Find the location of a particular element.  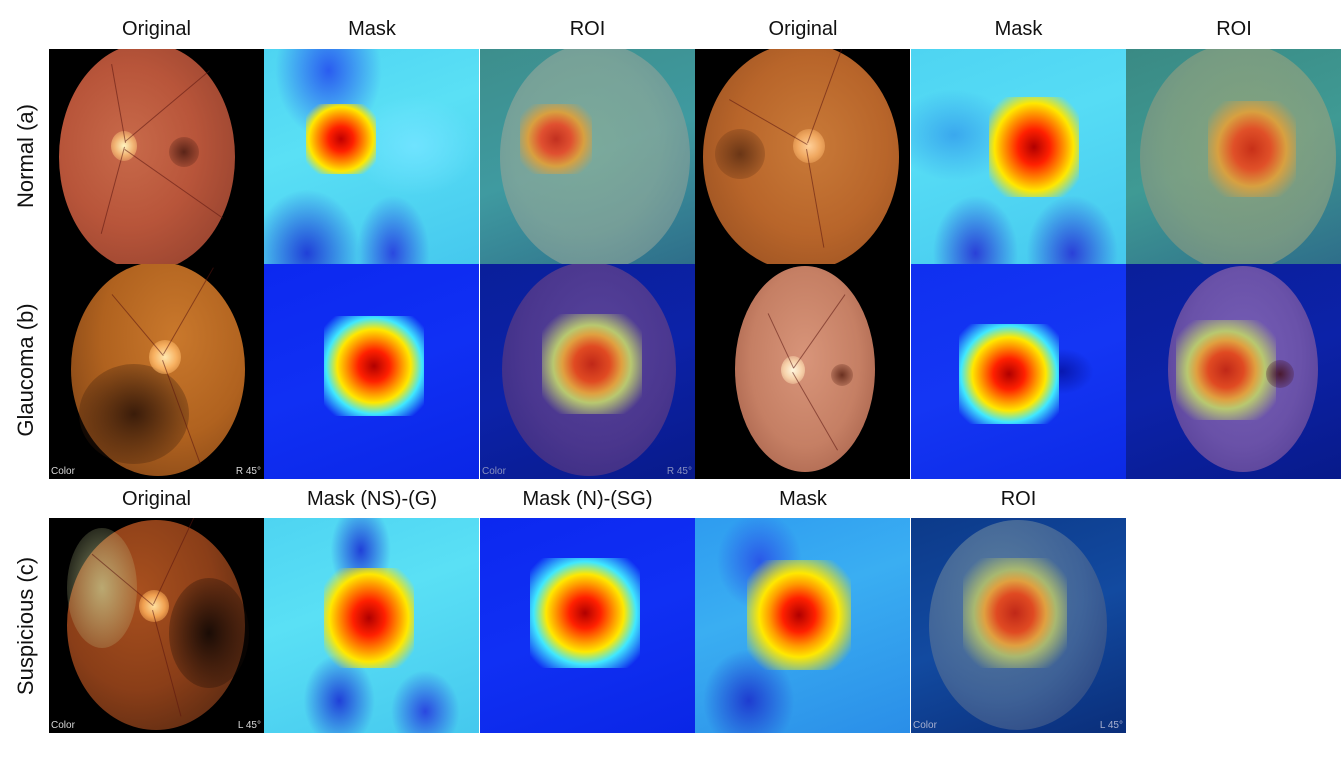

header-mask-2: Mask is located at coordinates (1018, 29).